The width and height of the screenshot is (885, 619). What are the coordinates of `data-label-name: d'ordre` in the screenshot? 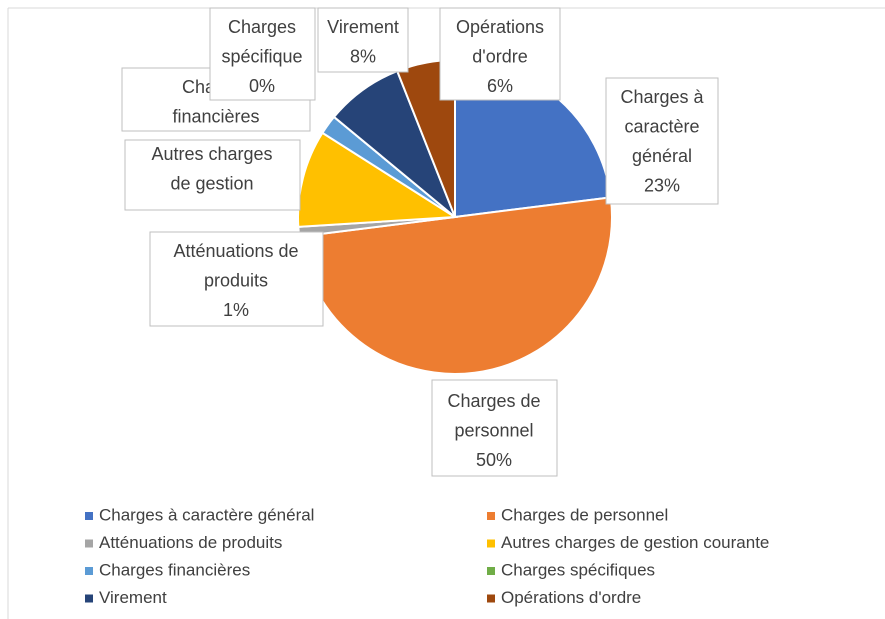 It's located at (499, 56).